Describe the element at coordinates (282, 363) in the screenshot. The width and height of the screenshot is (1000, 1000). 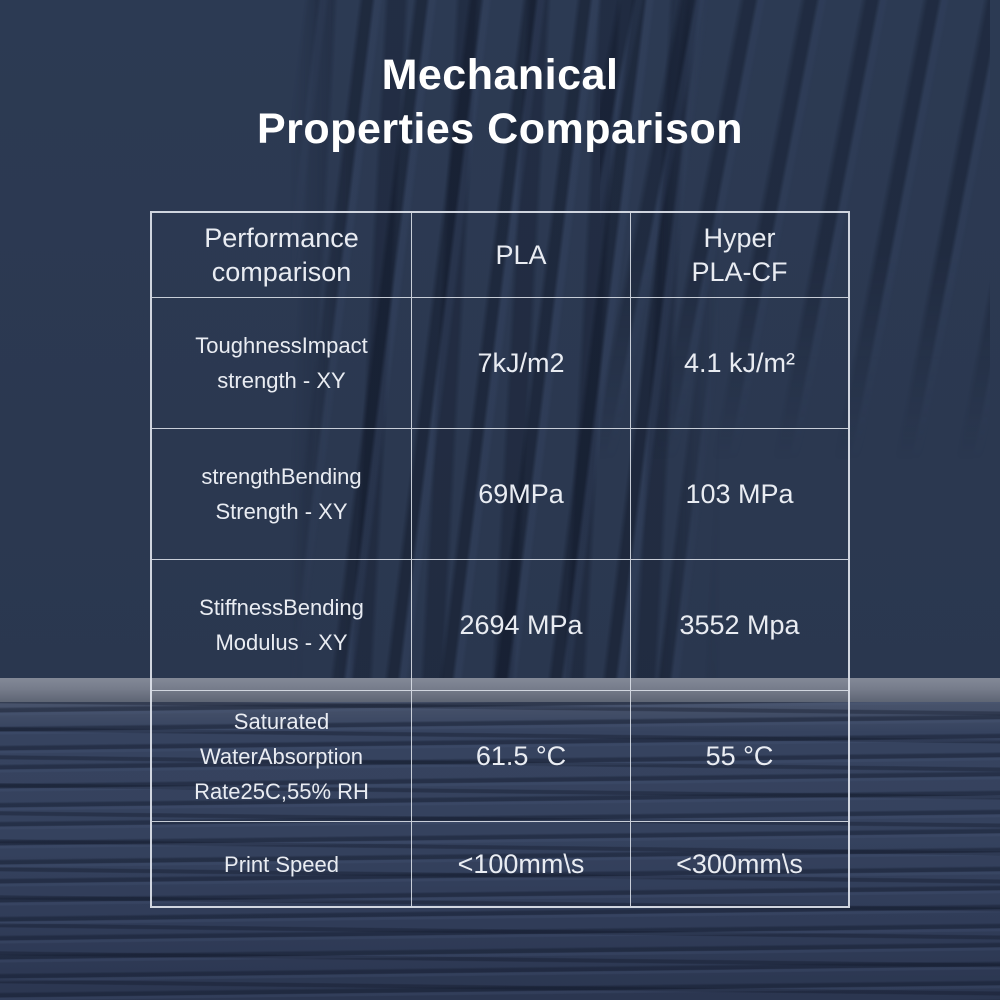
I see `row-impact-strength-label: ToughnessImpact strength - XY` at that location.